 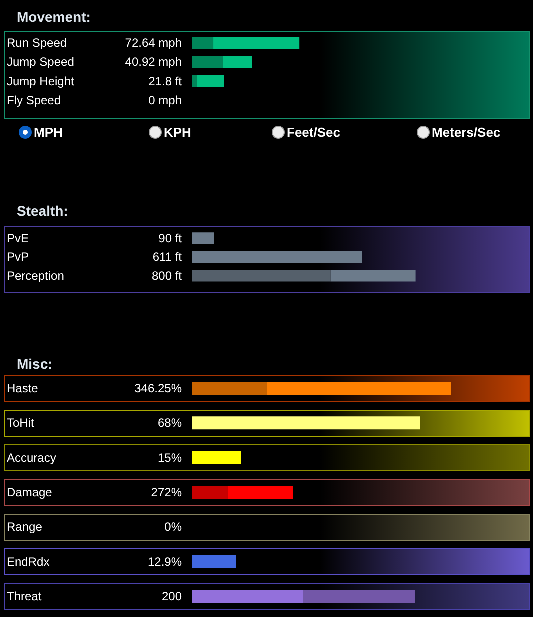 What do you see at coordinates (165, 101) in the screenshot?
I see `text: 0 mph` at bounding box center [165, 101].